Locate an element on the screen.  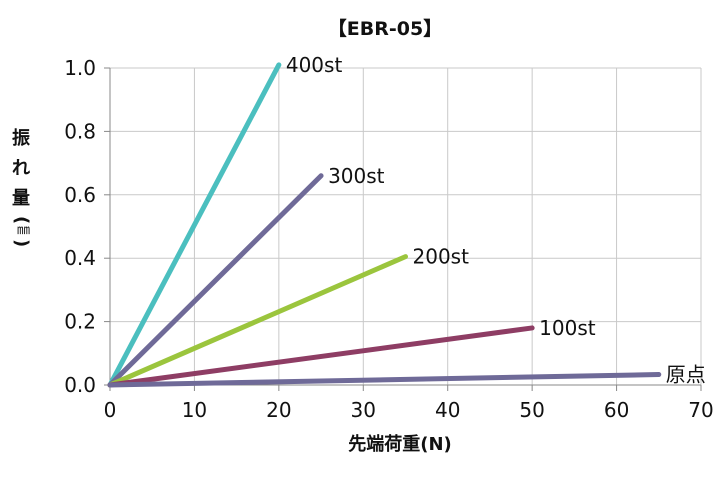
y-axis-label-char-2: れ is located at coordinates (21, 168).